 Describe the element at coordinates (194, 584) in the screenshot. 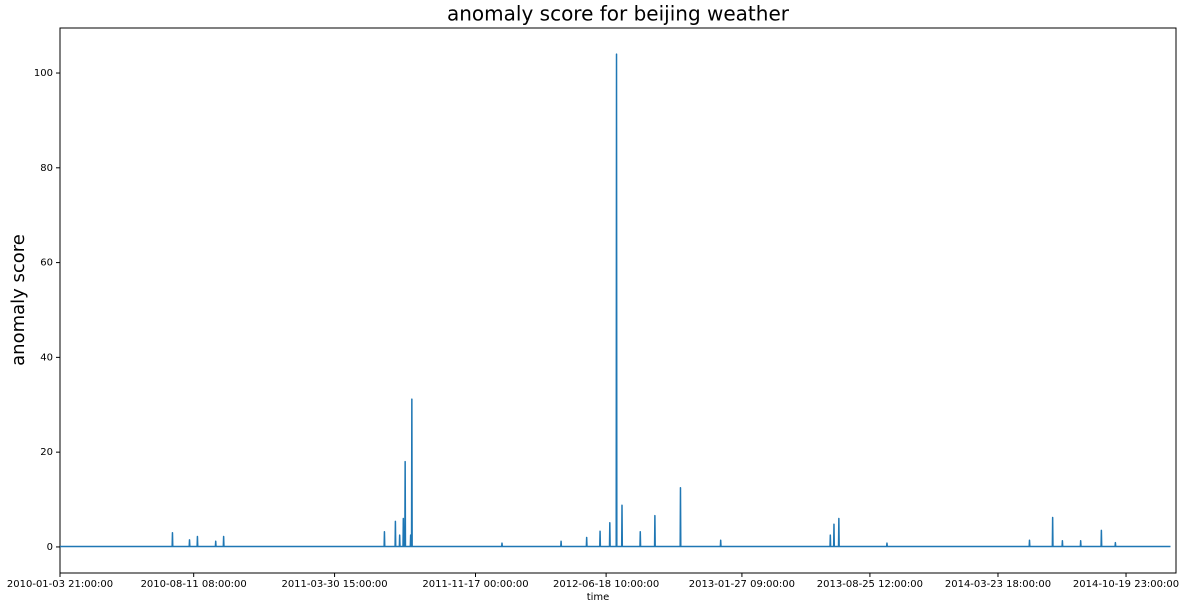

I see `x-tick-label: 2010-08-11 08:00:00` at that location.